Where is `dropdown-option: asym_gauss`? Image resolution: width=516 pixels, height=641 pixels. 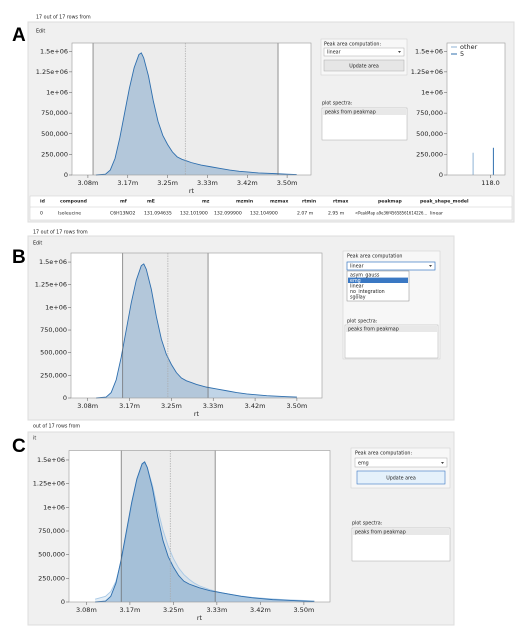
dropdown-option: asym_gauss is located at coordinates (365, 275).